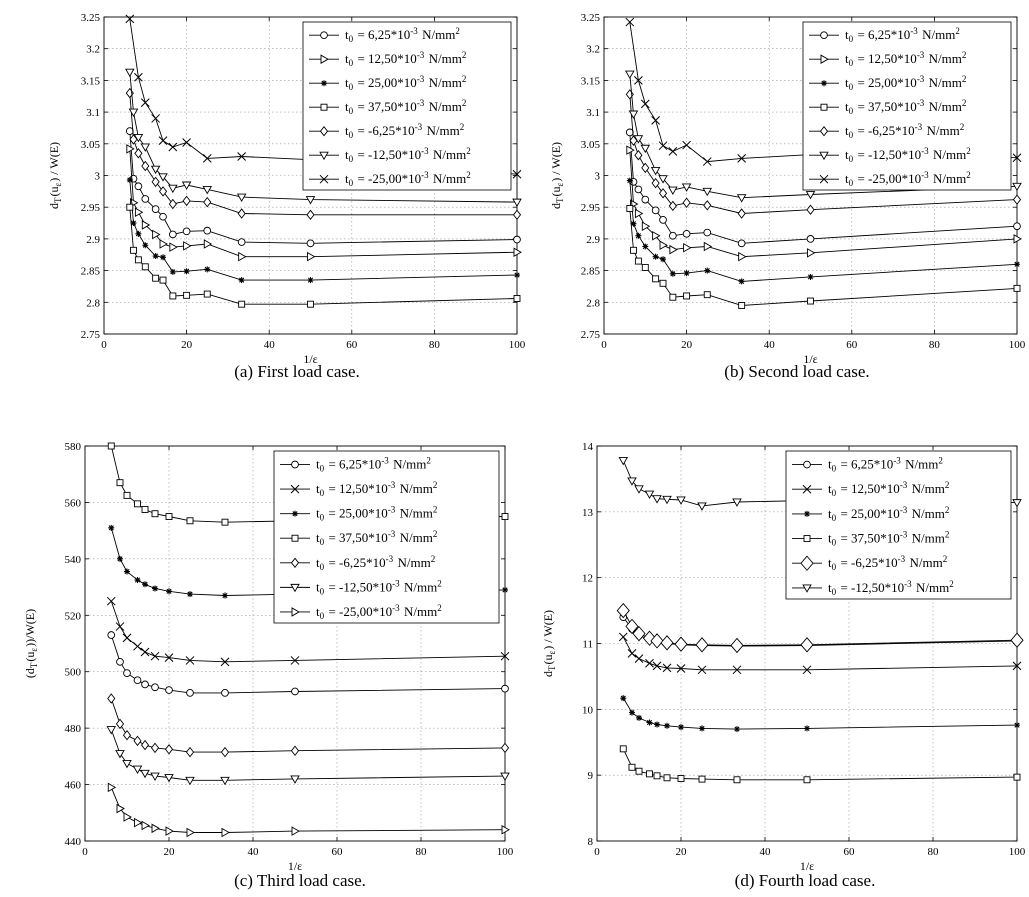 The width and height of the screenshot is (1029, 897). What do you see at coordinates (93, 50) in the screenshot?
I see `y-tick-label: 3.2` at bounding box center [93, 50].